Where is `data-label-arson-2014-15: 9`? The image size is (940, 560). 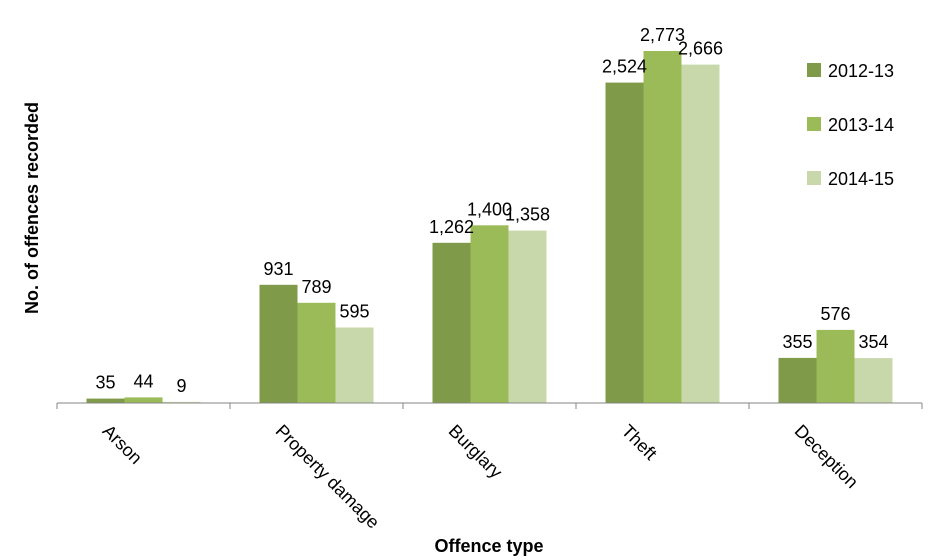
data-label-arson-2014-15: 9 is located at coordinates (181, 386).